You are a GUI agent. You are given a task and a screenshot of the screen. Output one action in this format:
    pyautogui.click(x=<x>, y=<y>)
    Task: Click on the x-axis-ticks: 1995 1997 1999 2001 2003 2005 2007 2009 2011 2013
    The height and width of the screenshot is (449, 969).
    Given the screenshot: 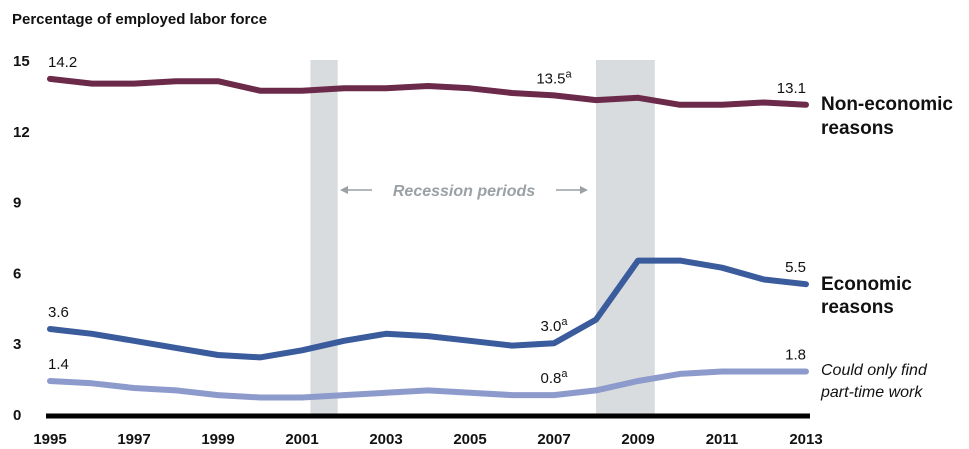 What is the action you would take?
    pyautogui.click(x=427, y=439)
    